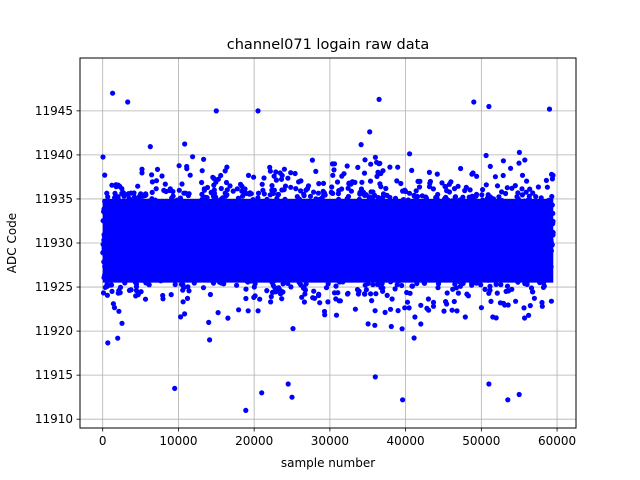  I want to click on y-axis-label: ADC Code, so click(12, 243).